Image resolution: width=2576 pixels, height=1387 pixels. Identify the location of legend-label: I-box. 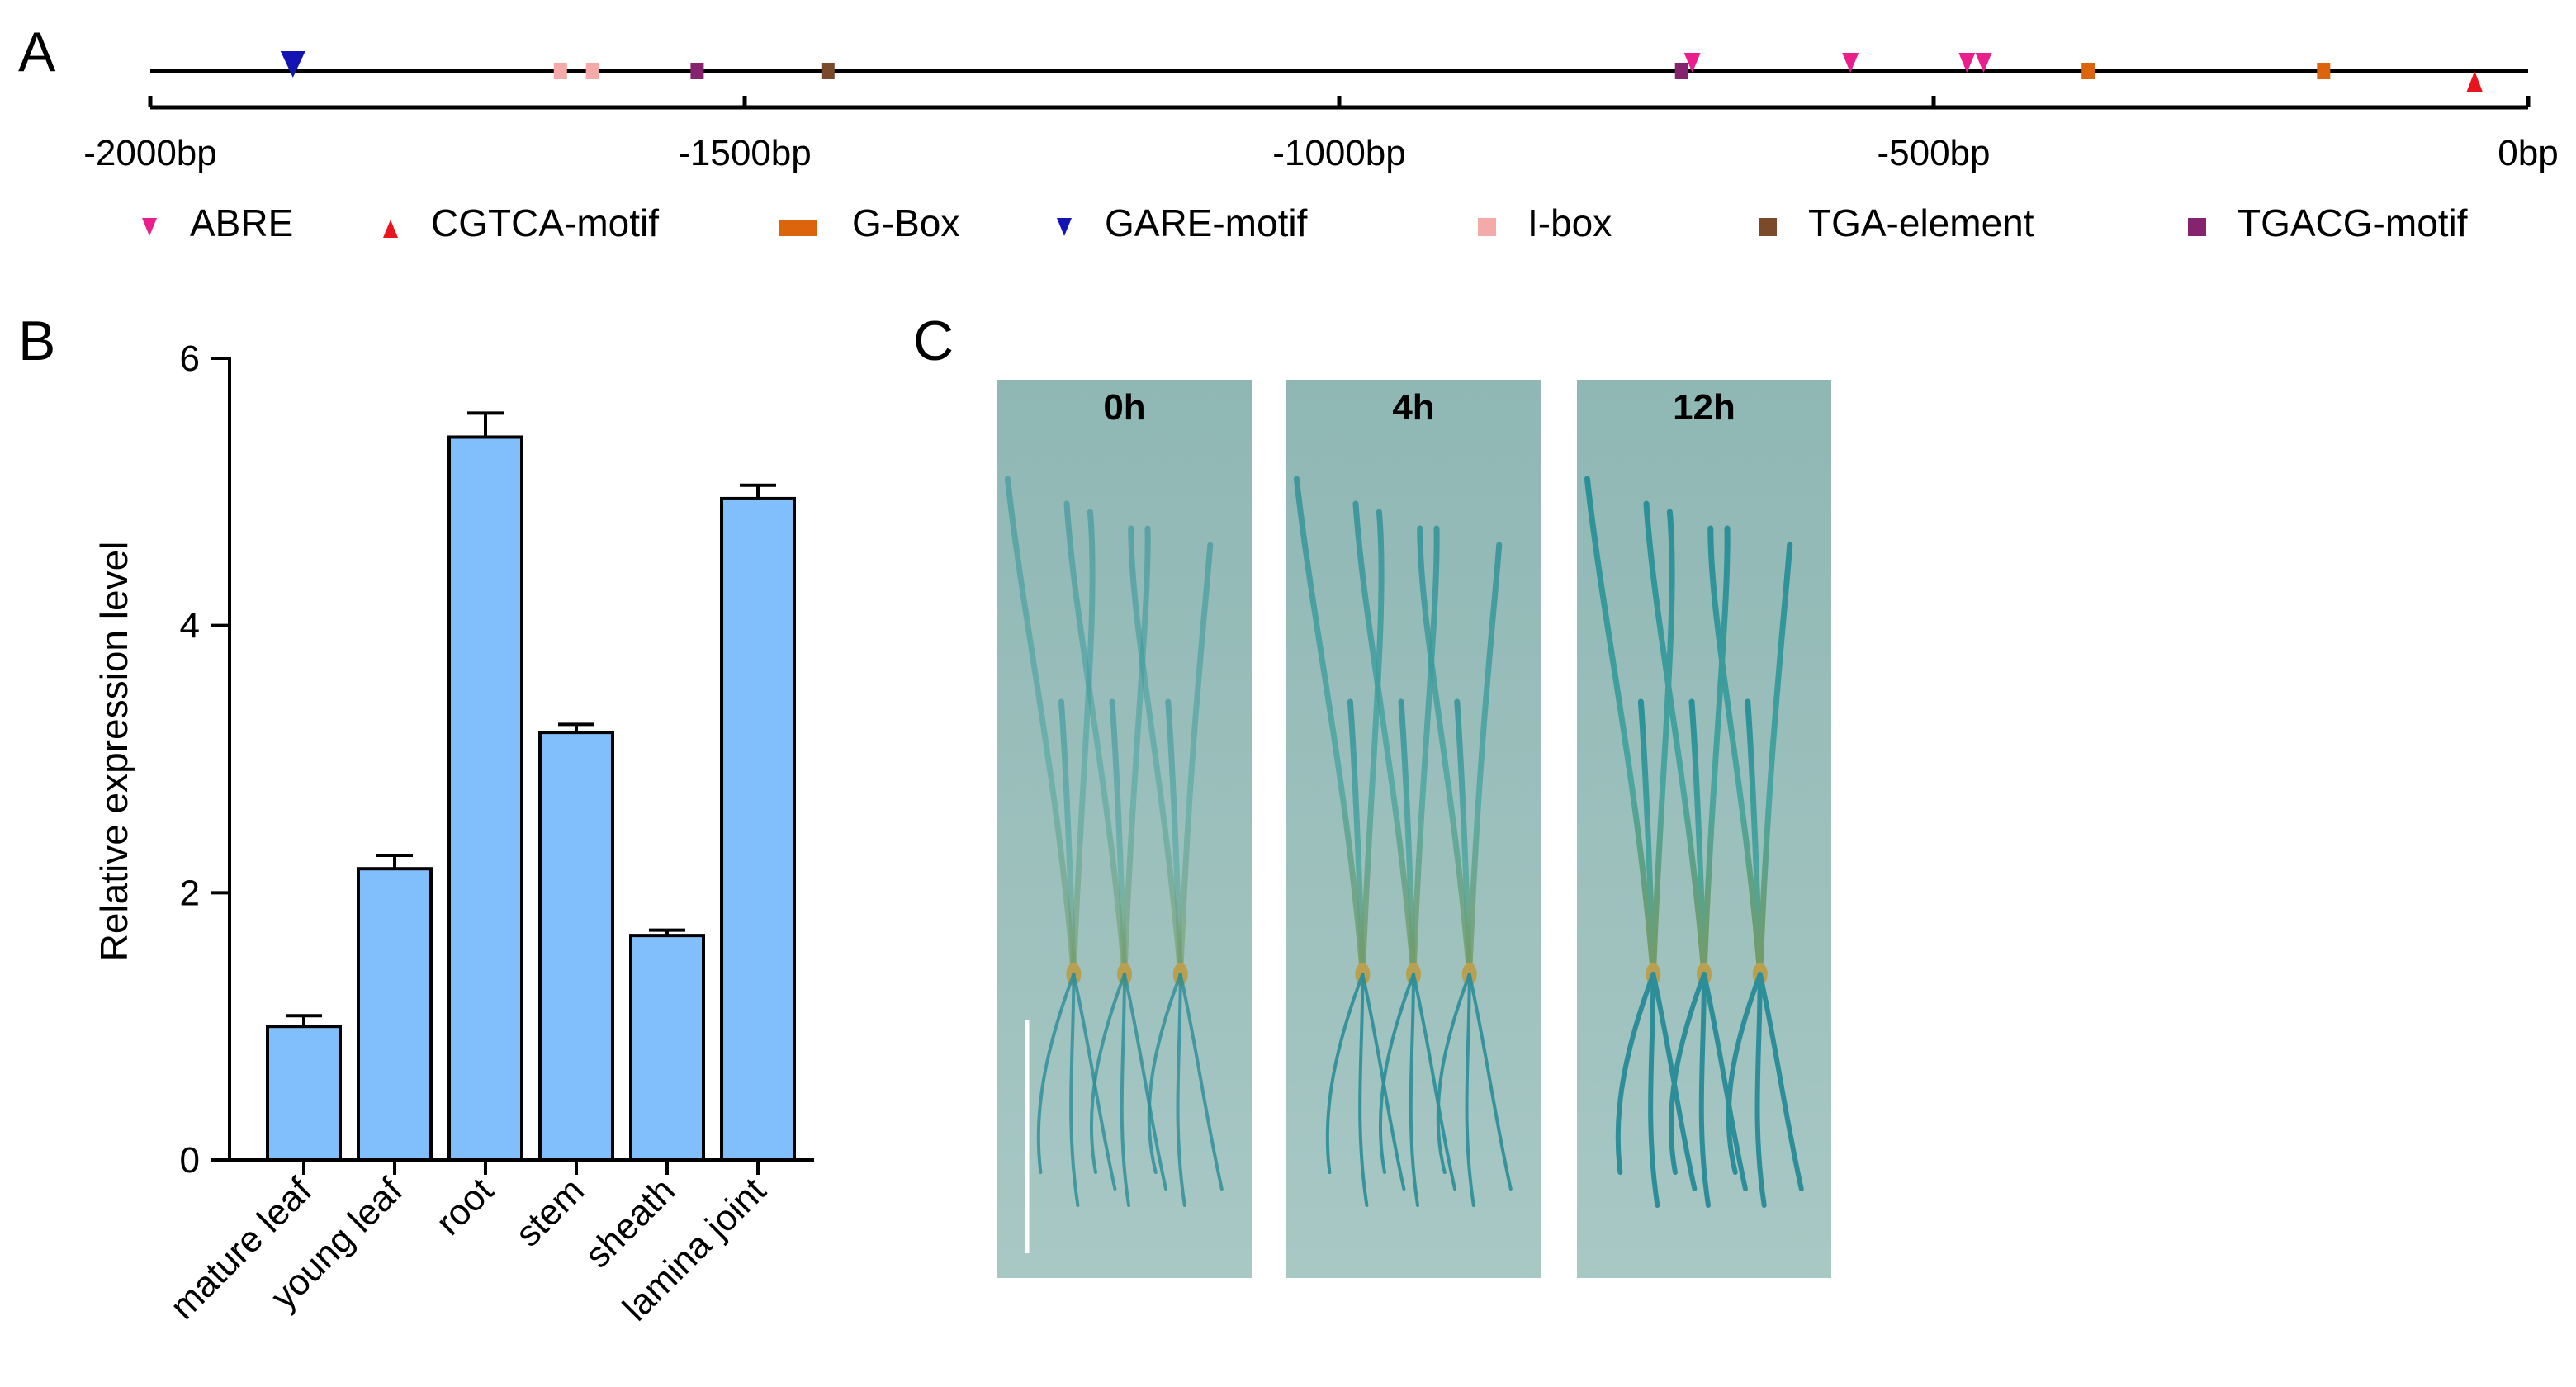
(1569, 222).